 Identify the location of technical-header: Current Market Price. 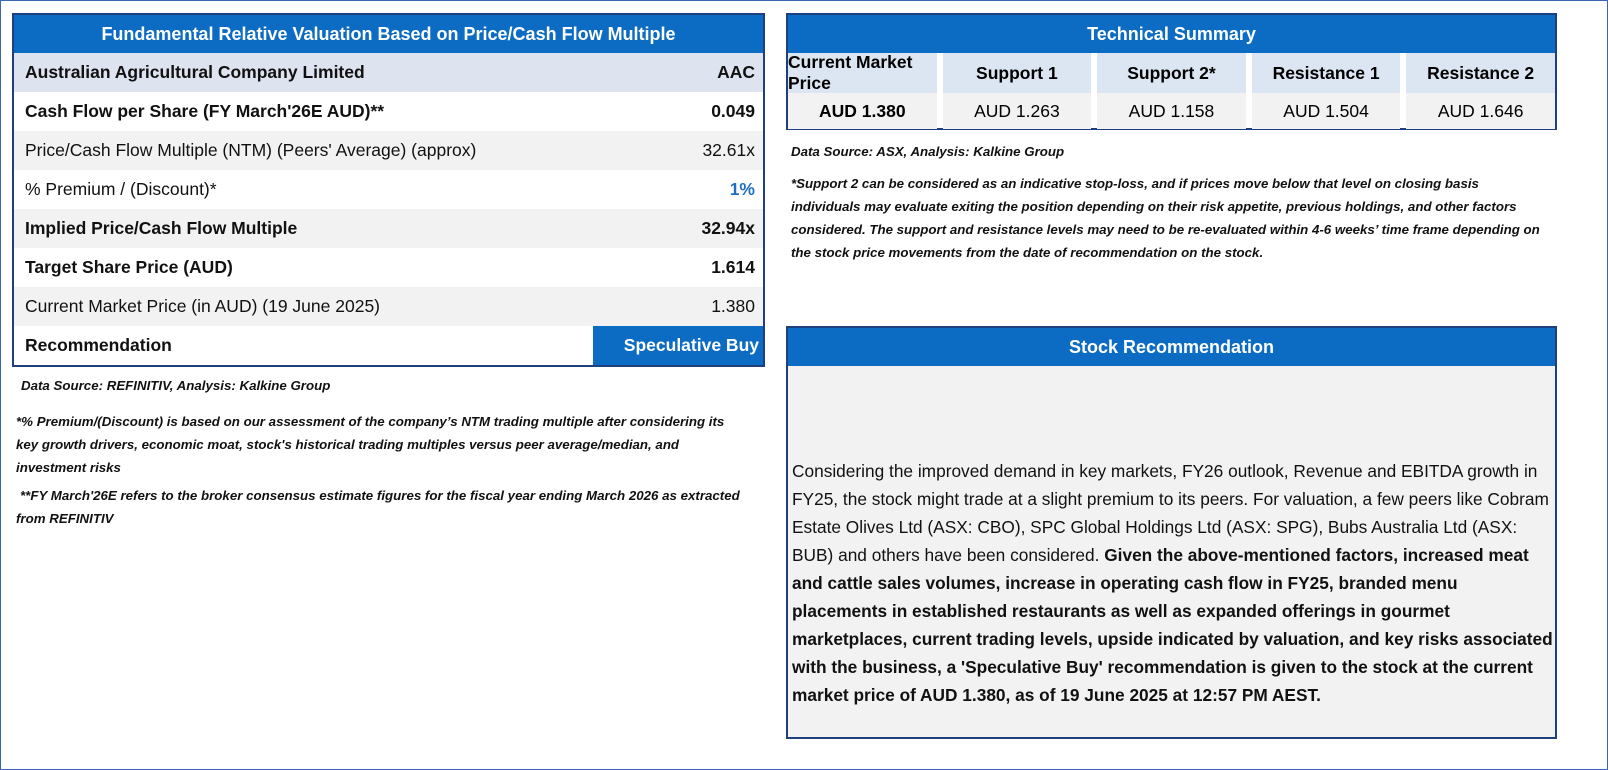
(862, 72).